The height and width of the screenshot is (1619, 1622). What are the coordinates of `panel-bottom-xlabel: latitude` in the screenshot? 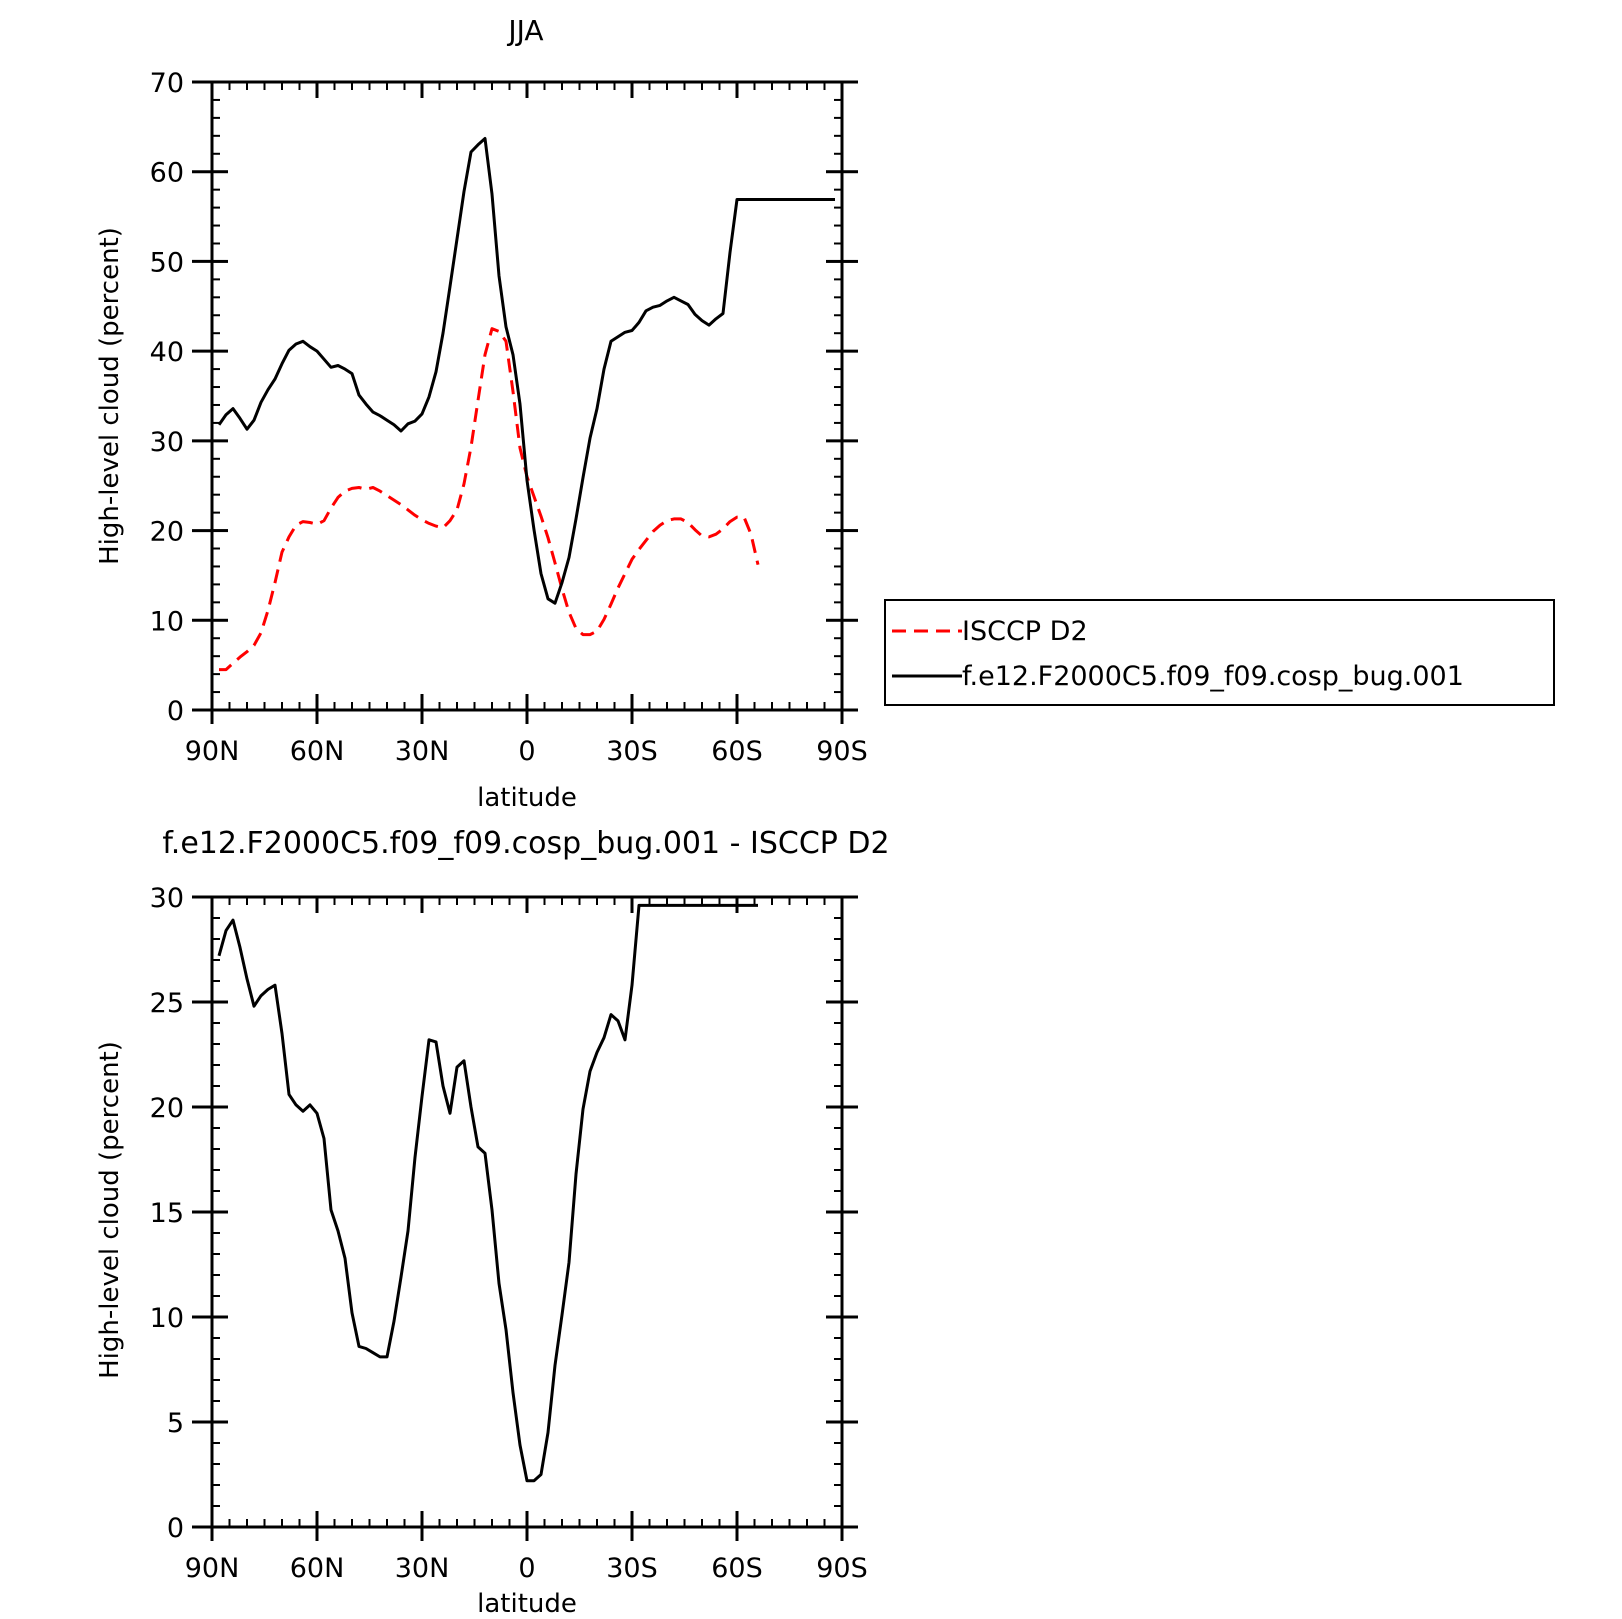 It's located at (527, 1604).